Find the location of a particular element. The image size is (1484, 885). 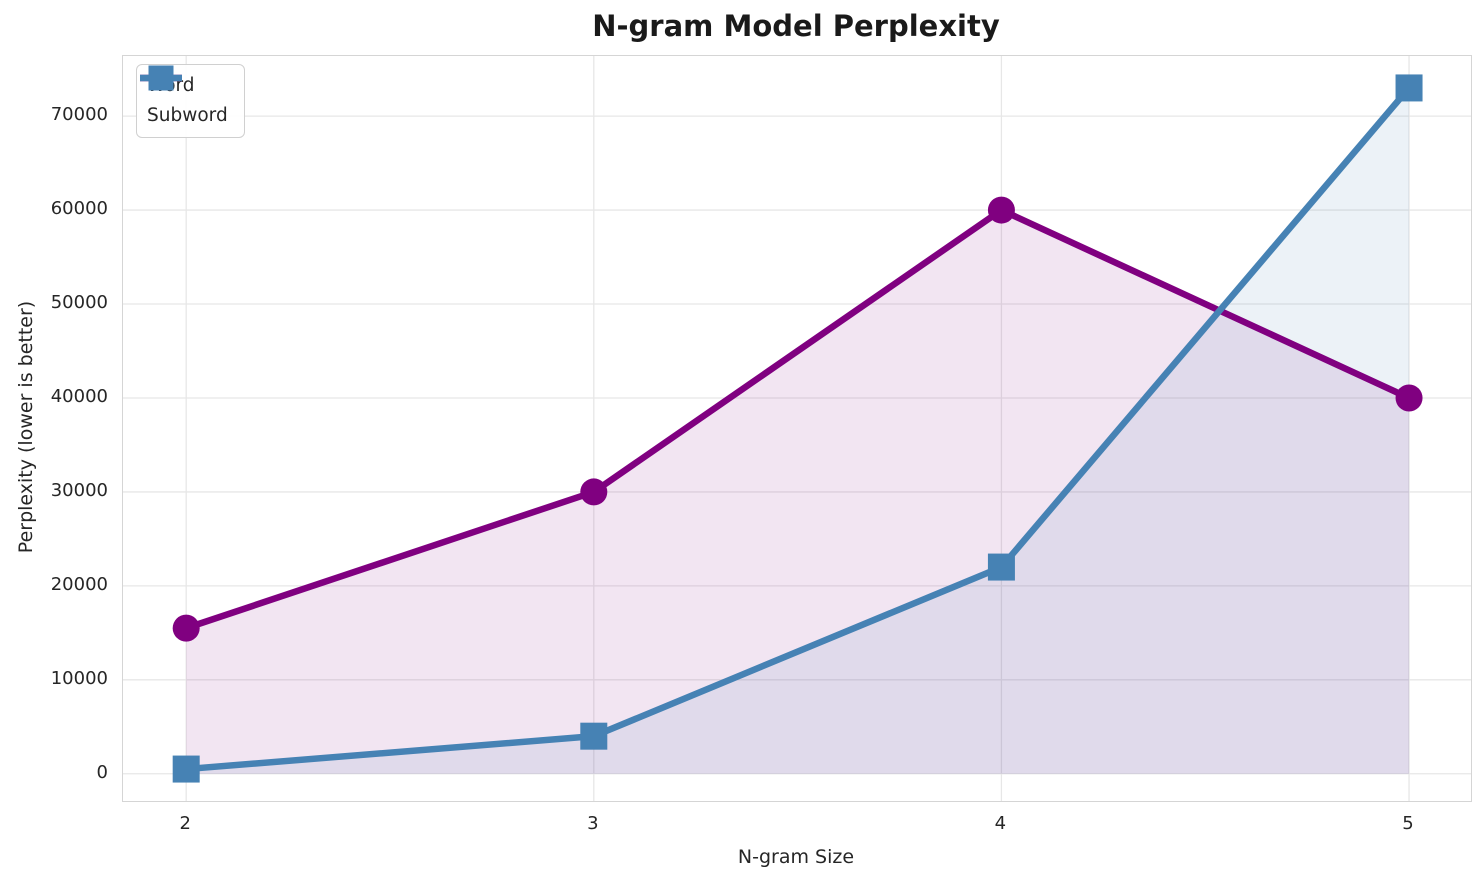

chart-title: N-gram Model Perplexity is located at coordinates (796, 26).